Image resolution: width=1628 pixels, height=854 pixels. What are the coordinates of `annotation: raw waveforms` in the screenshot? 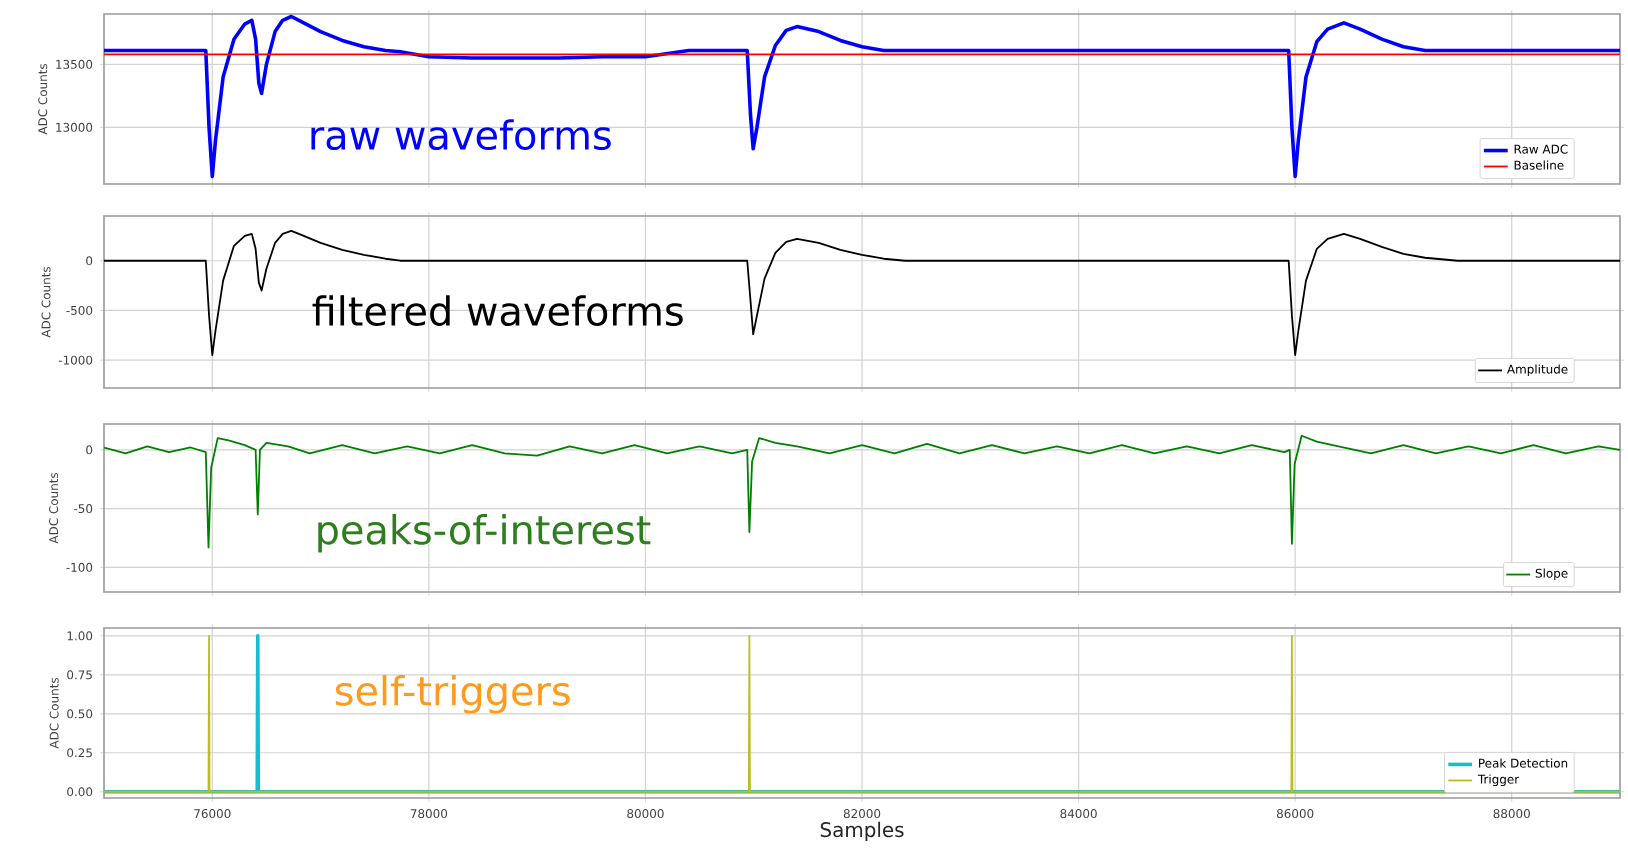 It's located at (461, 135).